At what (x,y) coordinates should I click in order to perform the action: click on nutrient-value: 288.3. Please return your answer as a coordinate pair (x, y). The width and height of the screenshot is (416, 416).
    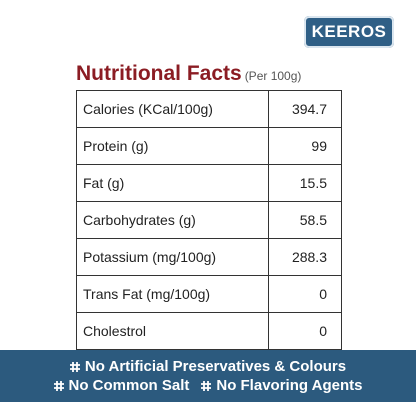
    Looking at the image, I should click on (305, 257).